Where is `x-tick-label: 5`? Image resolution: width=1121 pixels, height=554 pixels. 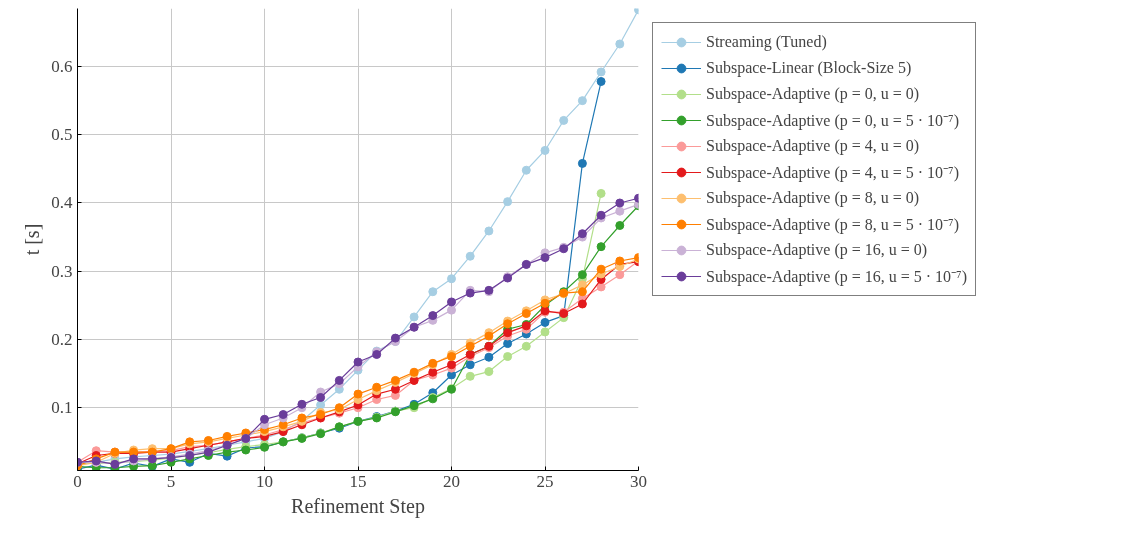 x-tick-label: 5 is located at coordinates (171, 481).